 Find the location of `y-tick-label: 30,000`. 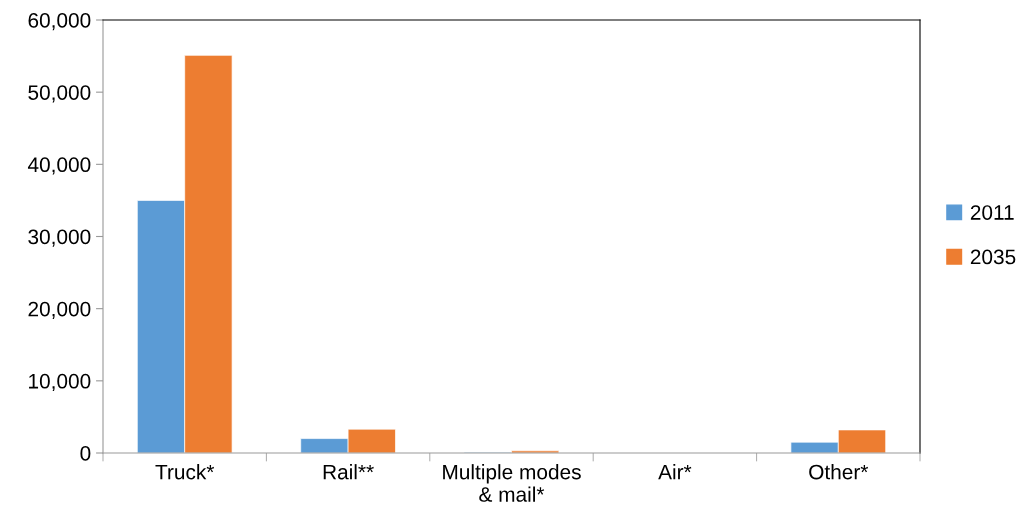

y-tick-label: 30,000 is located at coordinates (59, 238).